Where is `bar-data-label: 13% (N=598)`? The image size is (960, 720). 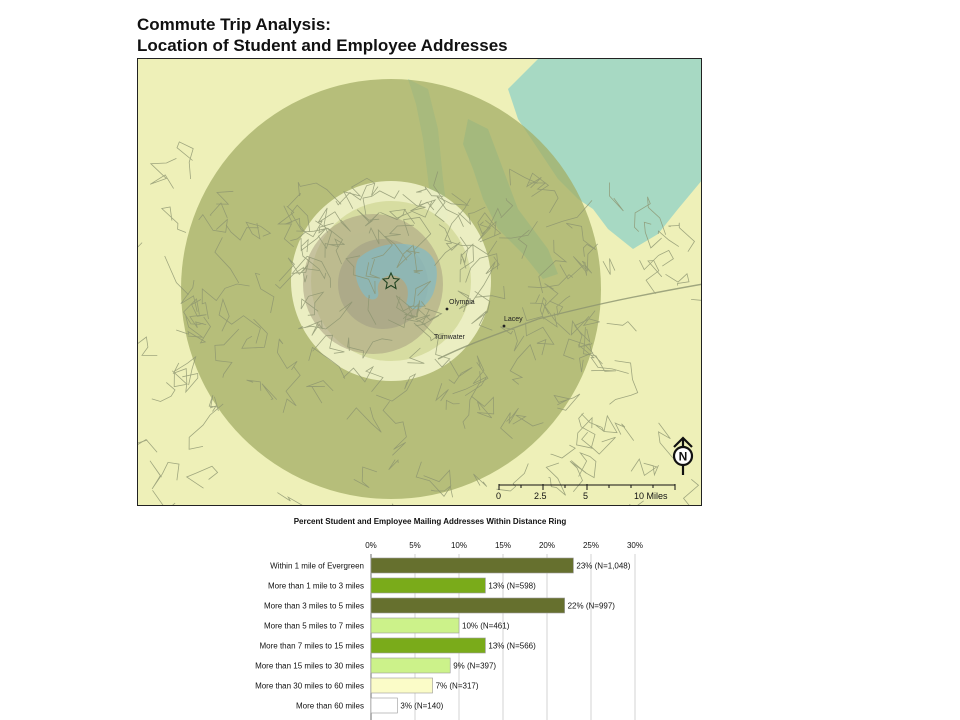 bar-data-label: 13% (N=598) is located at coordinates (512, 586).